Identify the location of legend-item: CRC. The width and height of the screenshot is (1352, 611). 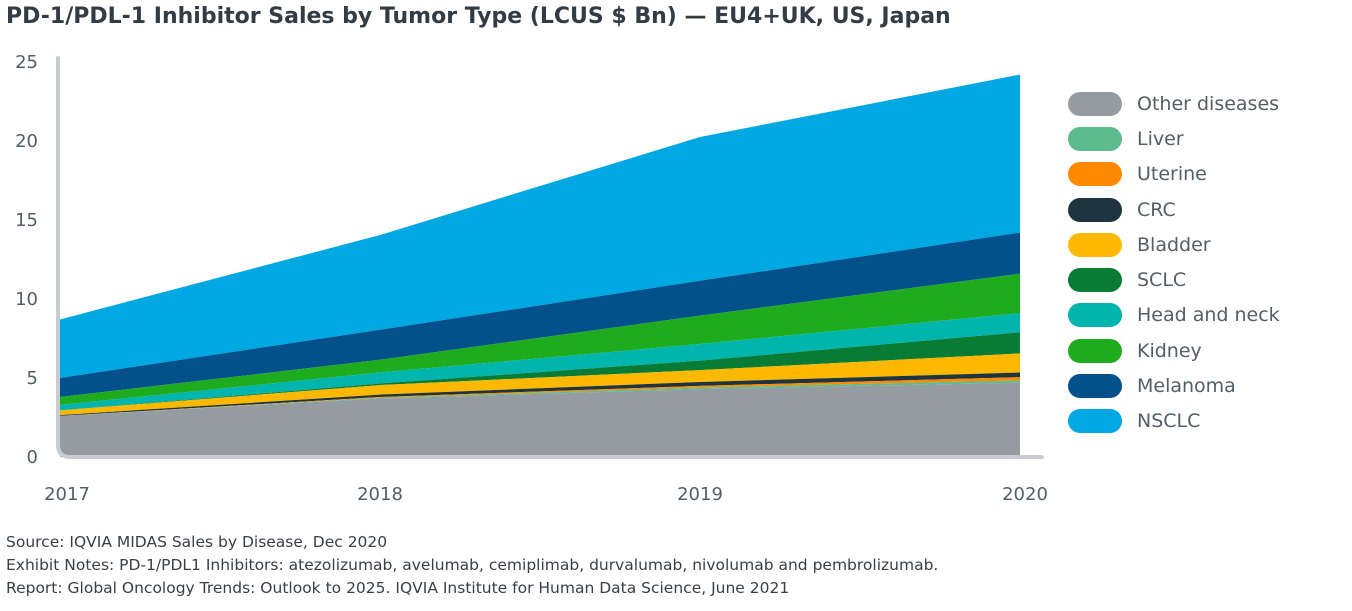
(1174, 209).